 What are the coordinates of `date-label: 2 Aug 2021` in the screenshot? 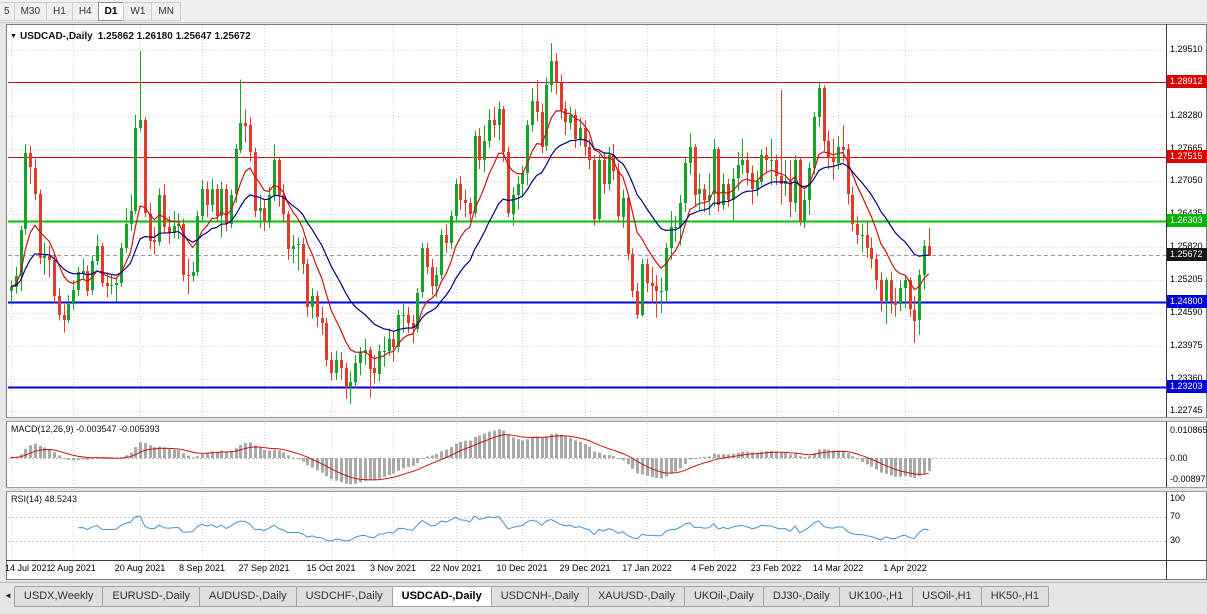 It's located at (73, 568).